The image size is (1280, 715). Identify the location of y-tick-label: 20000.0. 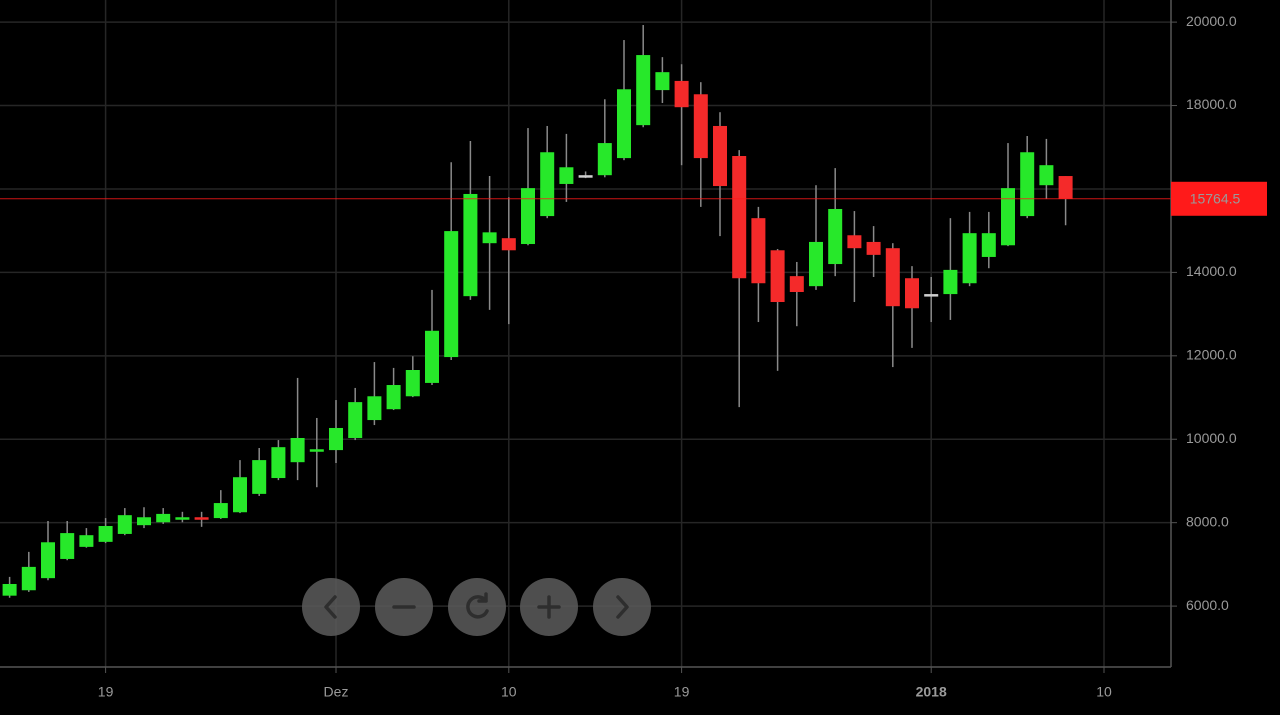
(1211, 21).